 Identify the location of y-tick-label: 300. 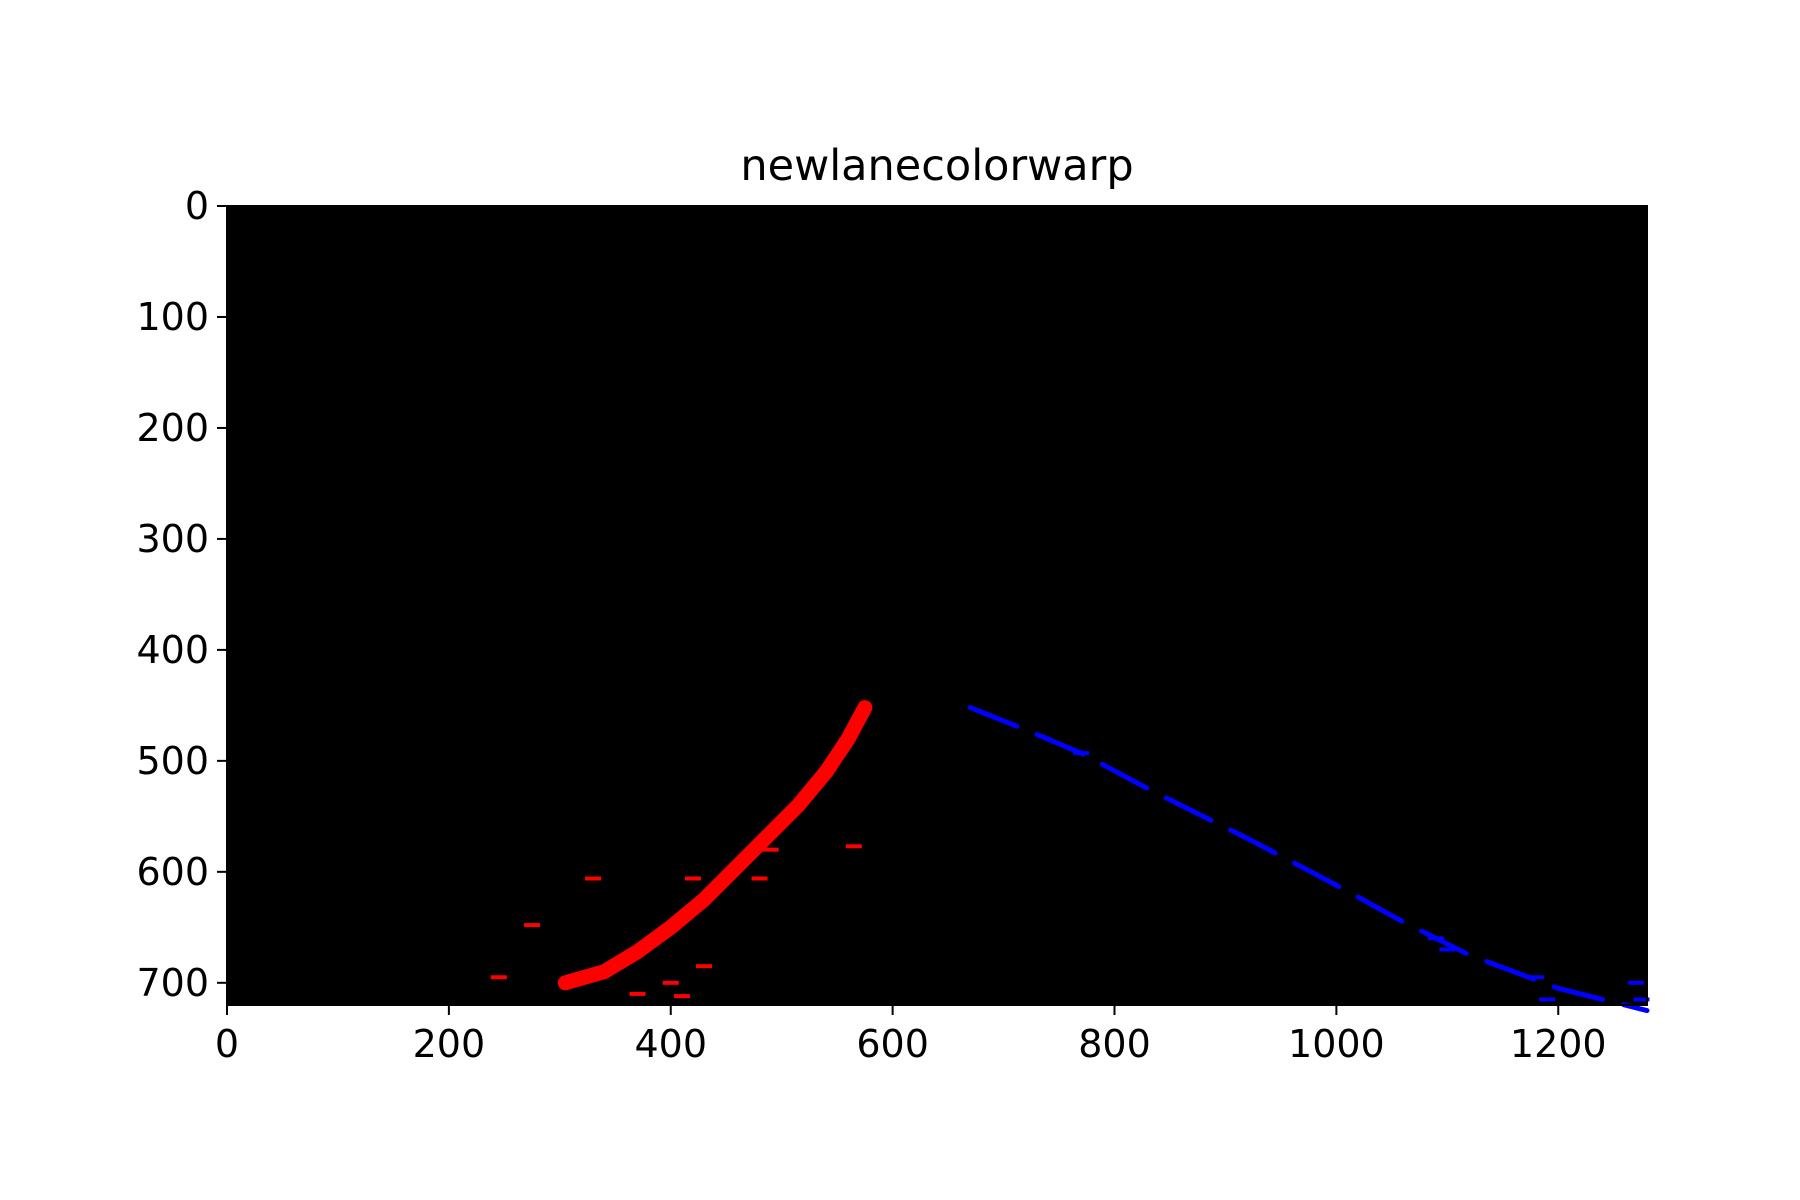
(172, 539).